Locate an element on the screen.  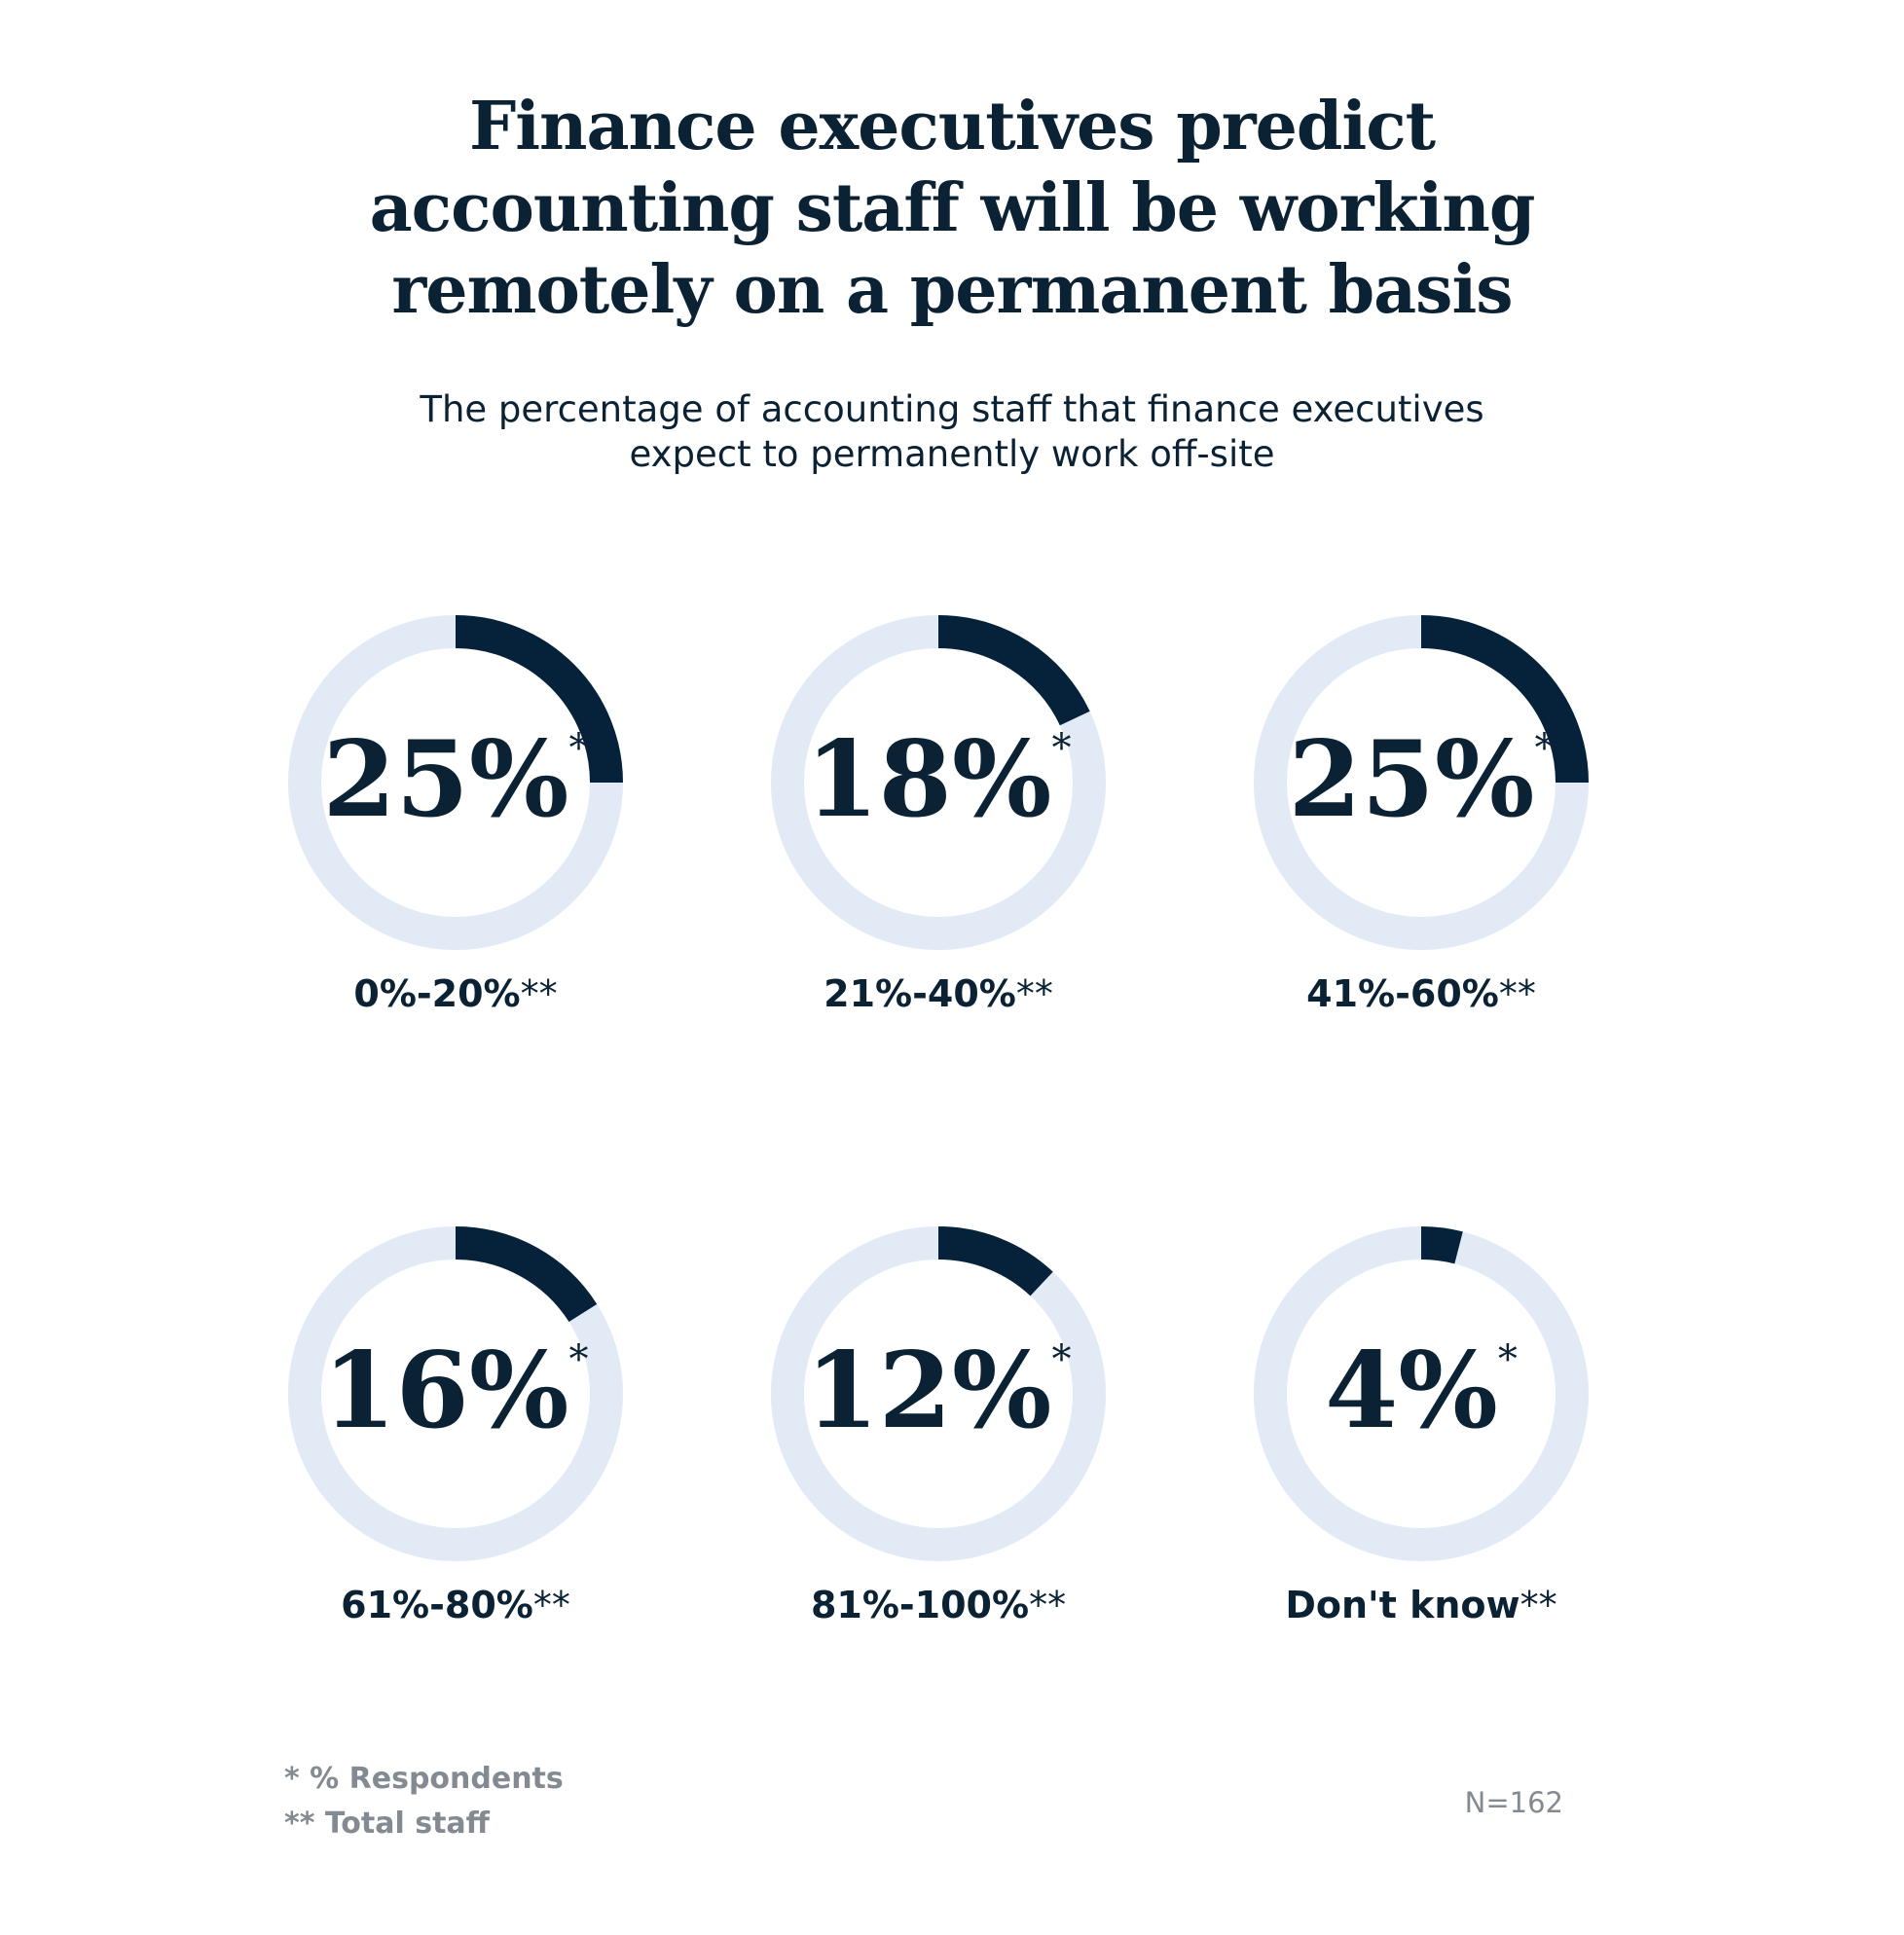
donut-label: Don't know** is located at coordinates (1420, 1605).